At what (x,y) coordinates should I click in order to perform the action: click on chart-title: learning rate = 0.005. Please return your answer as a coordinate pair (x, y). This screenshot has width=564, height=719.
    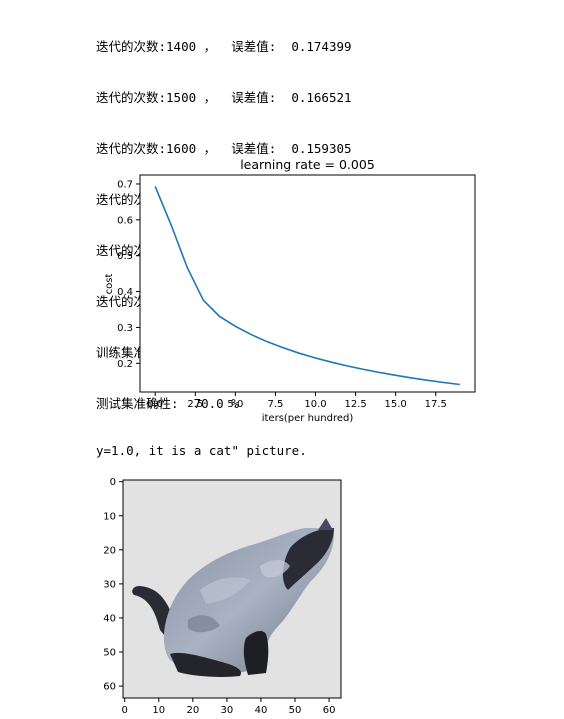
    Looking at the image, I should click on (307, 164).